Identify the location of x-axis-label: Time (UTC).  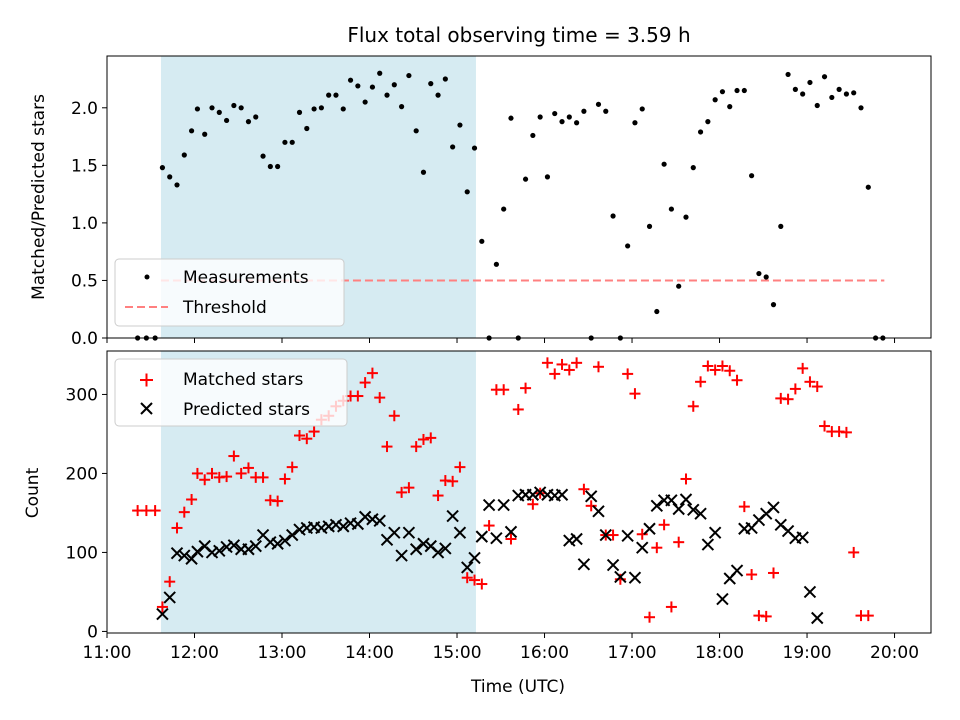
(517, 687).